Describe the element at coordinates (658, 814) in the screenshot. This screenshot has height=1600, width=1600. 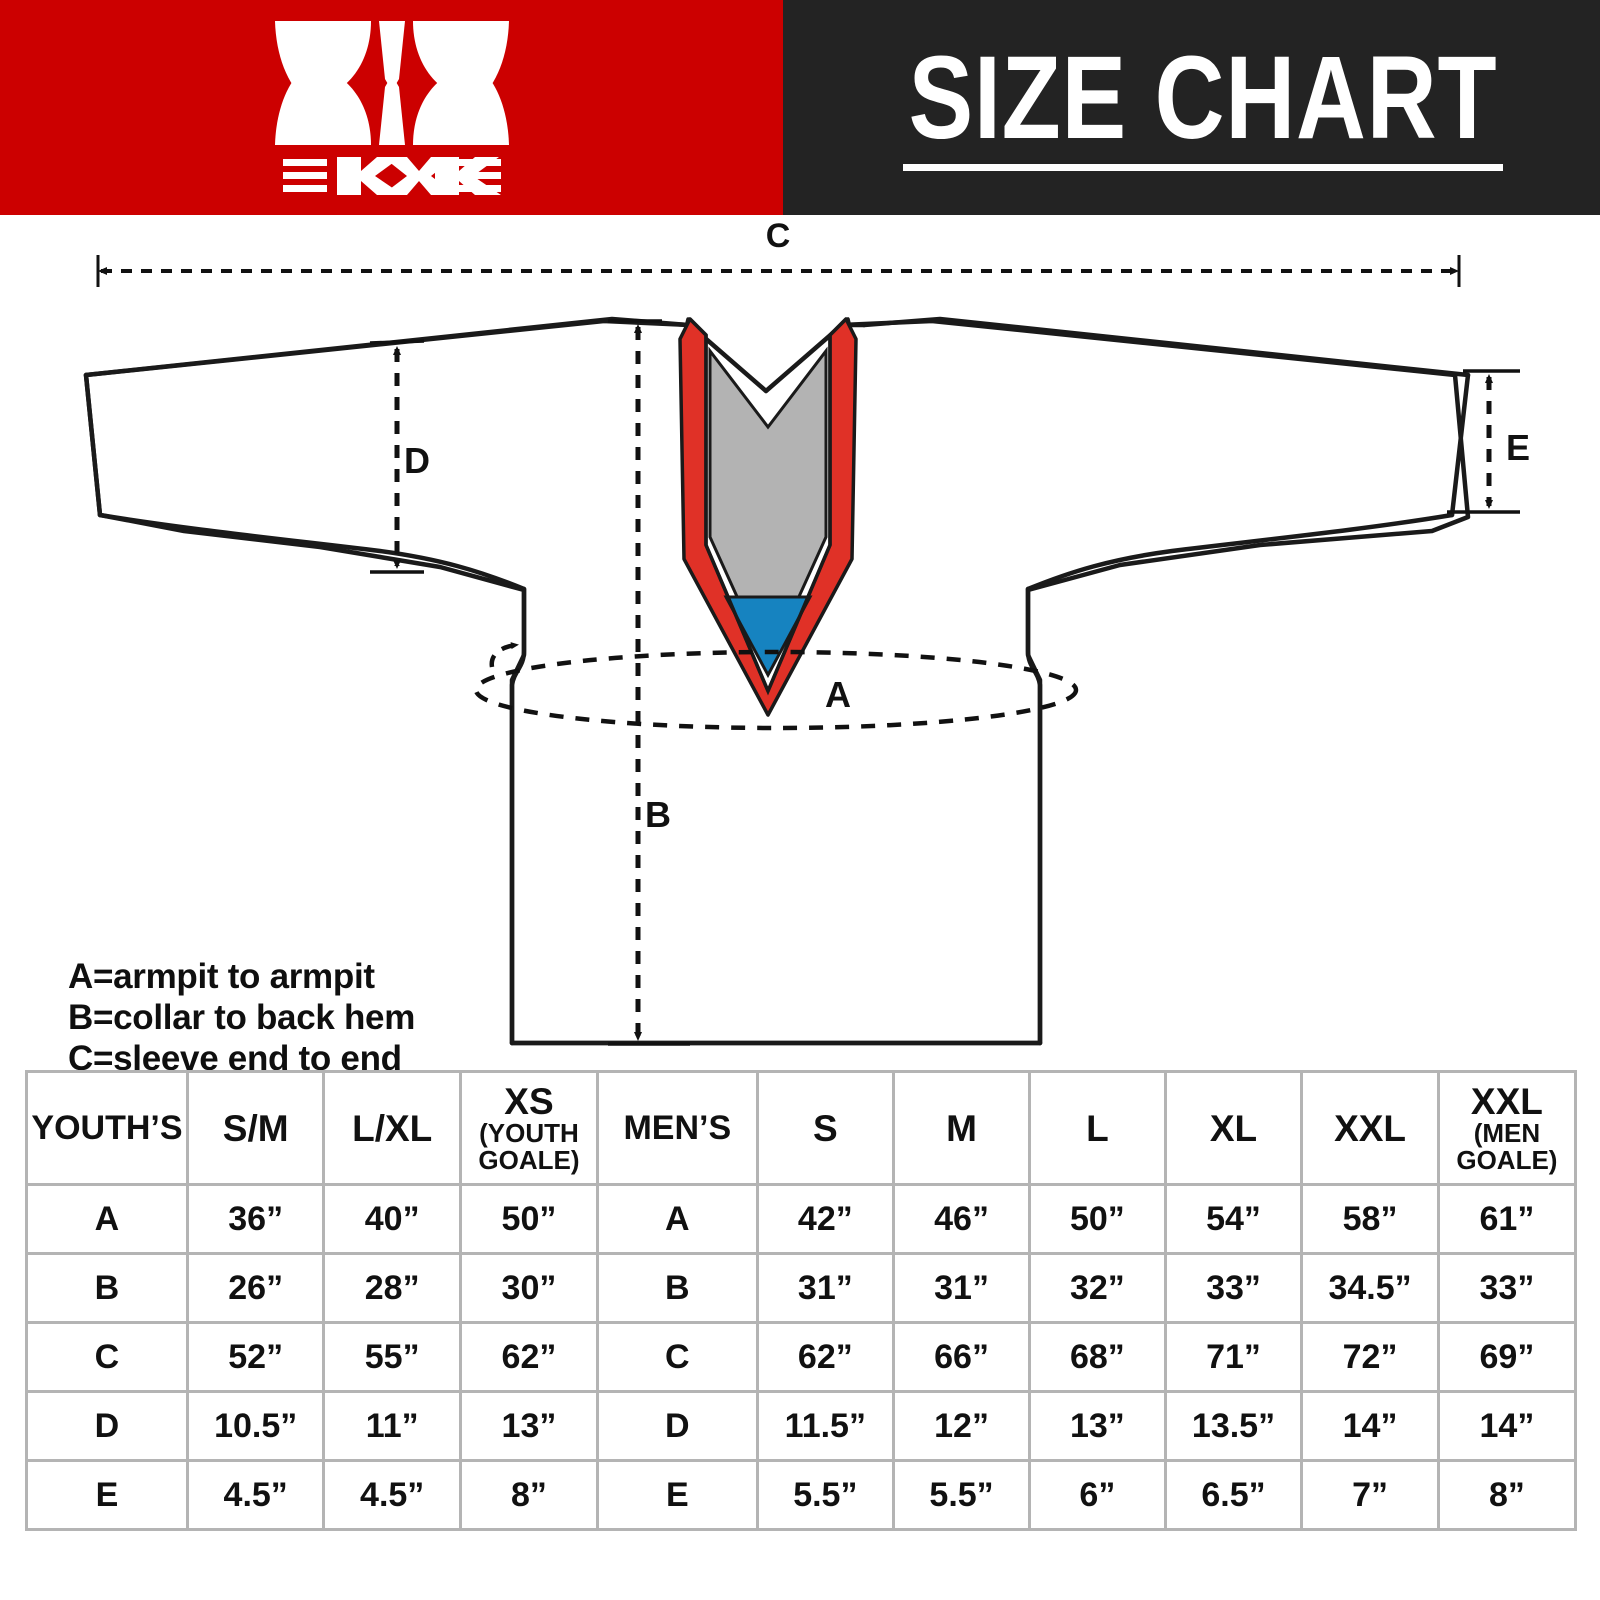
I see `svg-text: B` at that location.